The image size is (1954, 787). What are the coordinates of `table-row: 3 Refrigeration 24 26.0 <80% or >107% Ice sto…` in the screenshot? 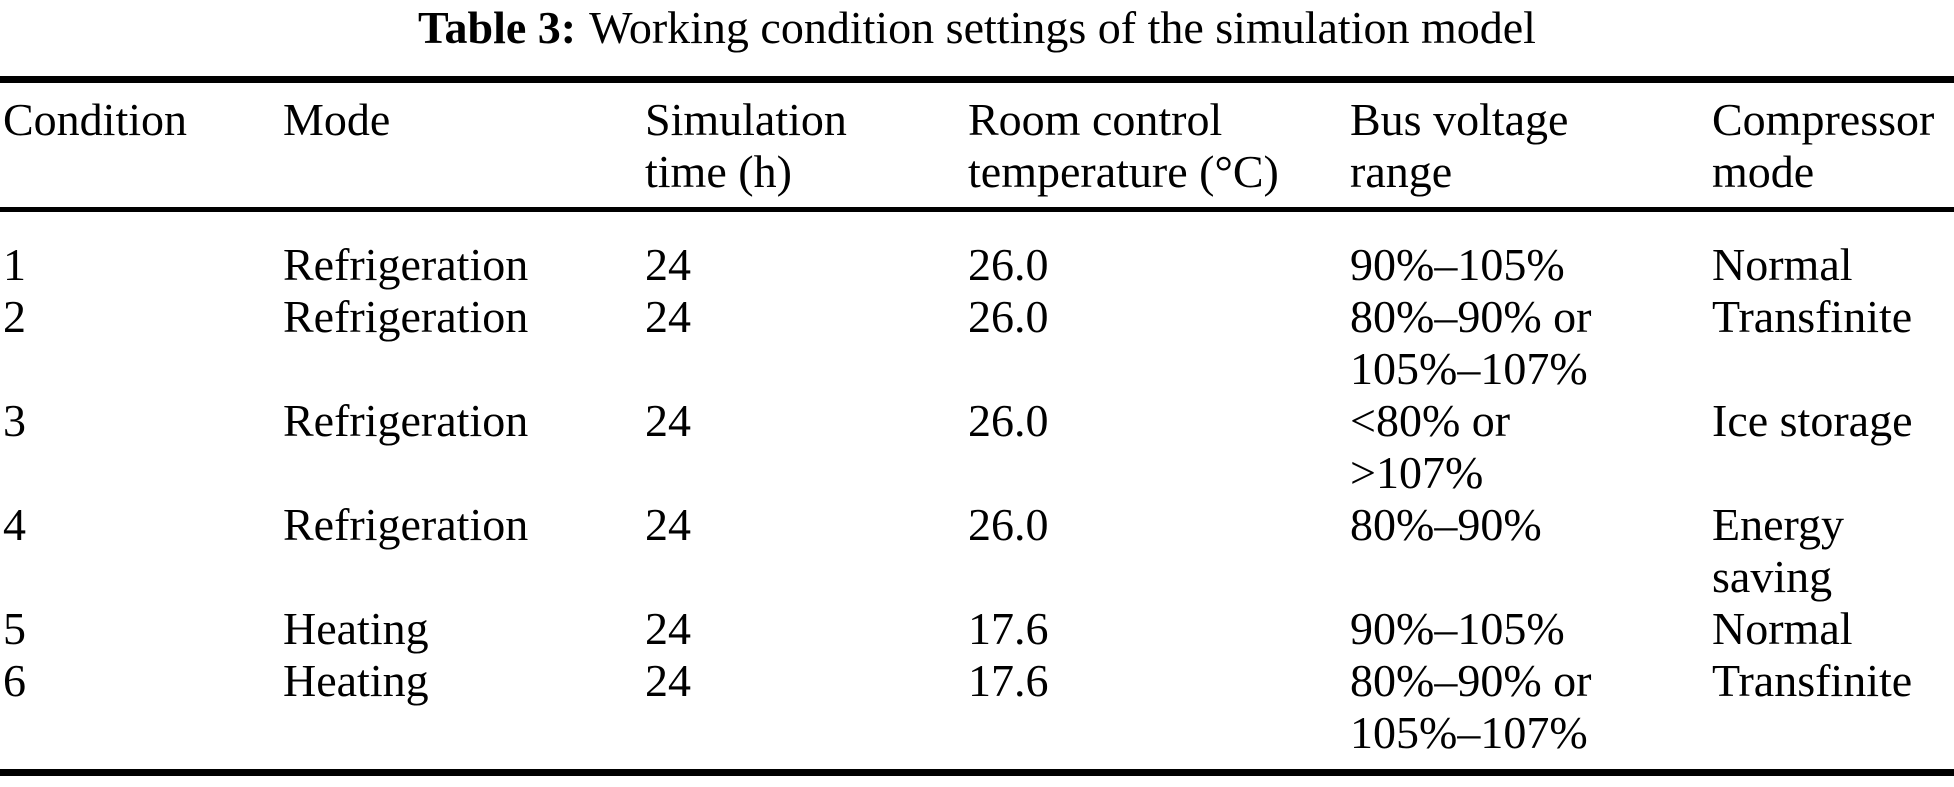 It's located at (977, 447).